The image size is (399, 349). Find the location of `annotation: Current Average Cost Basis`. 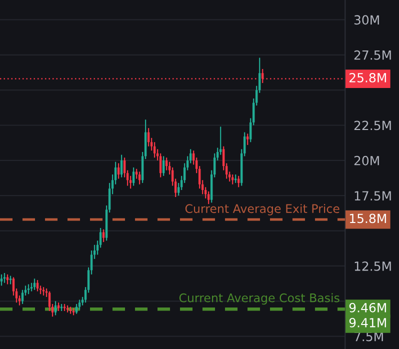

annotation: Current Average Cost Basis is located at coordinates (259, 299).